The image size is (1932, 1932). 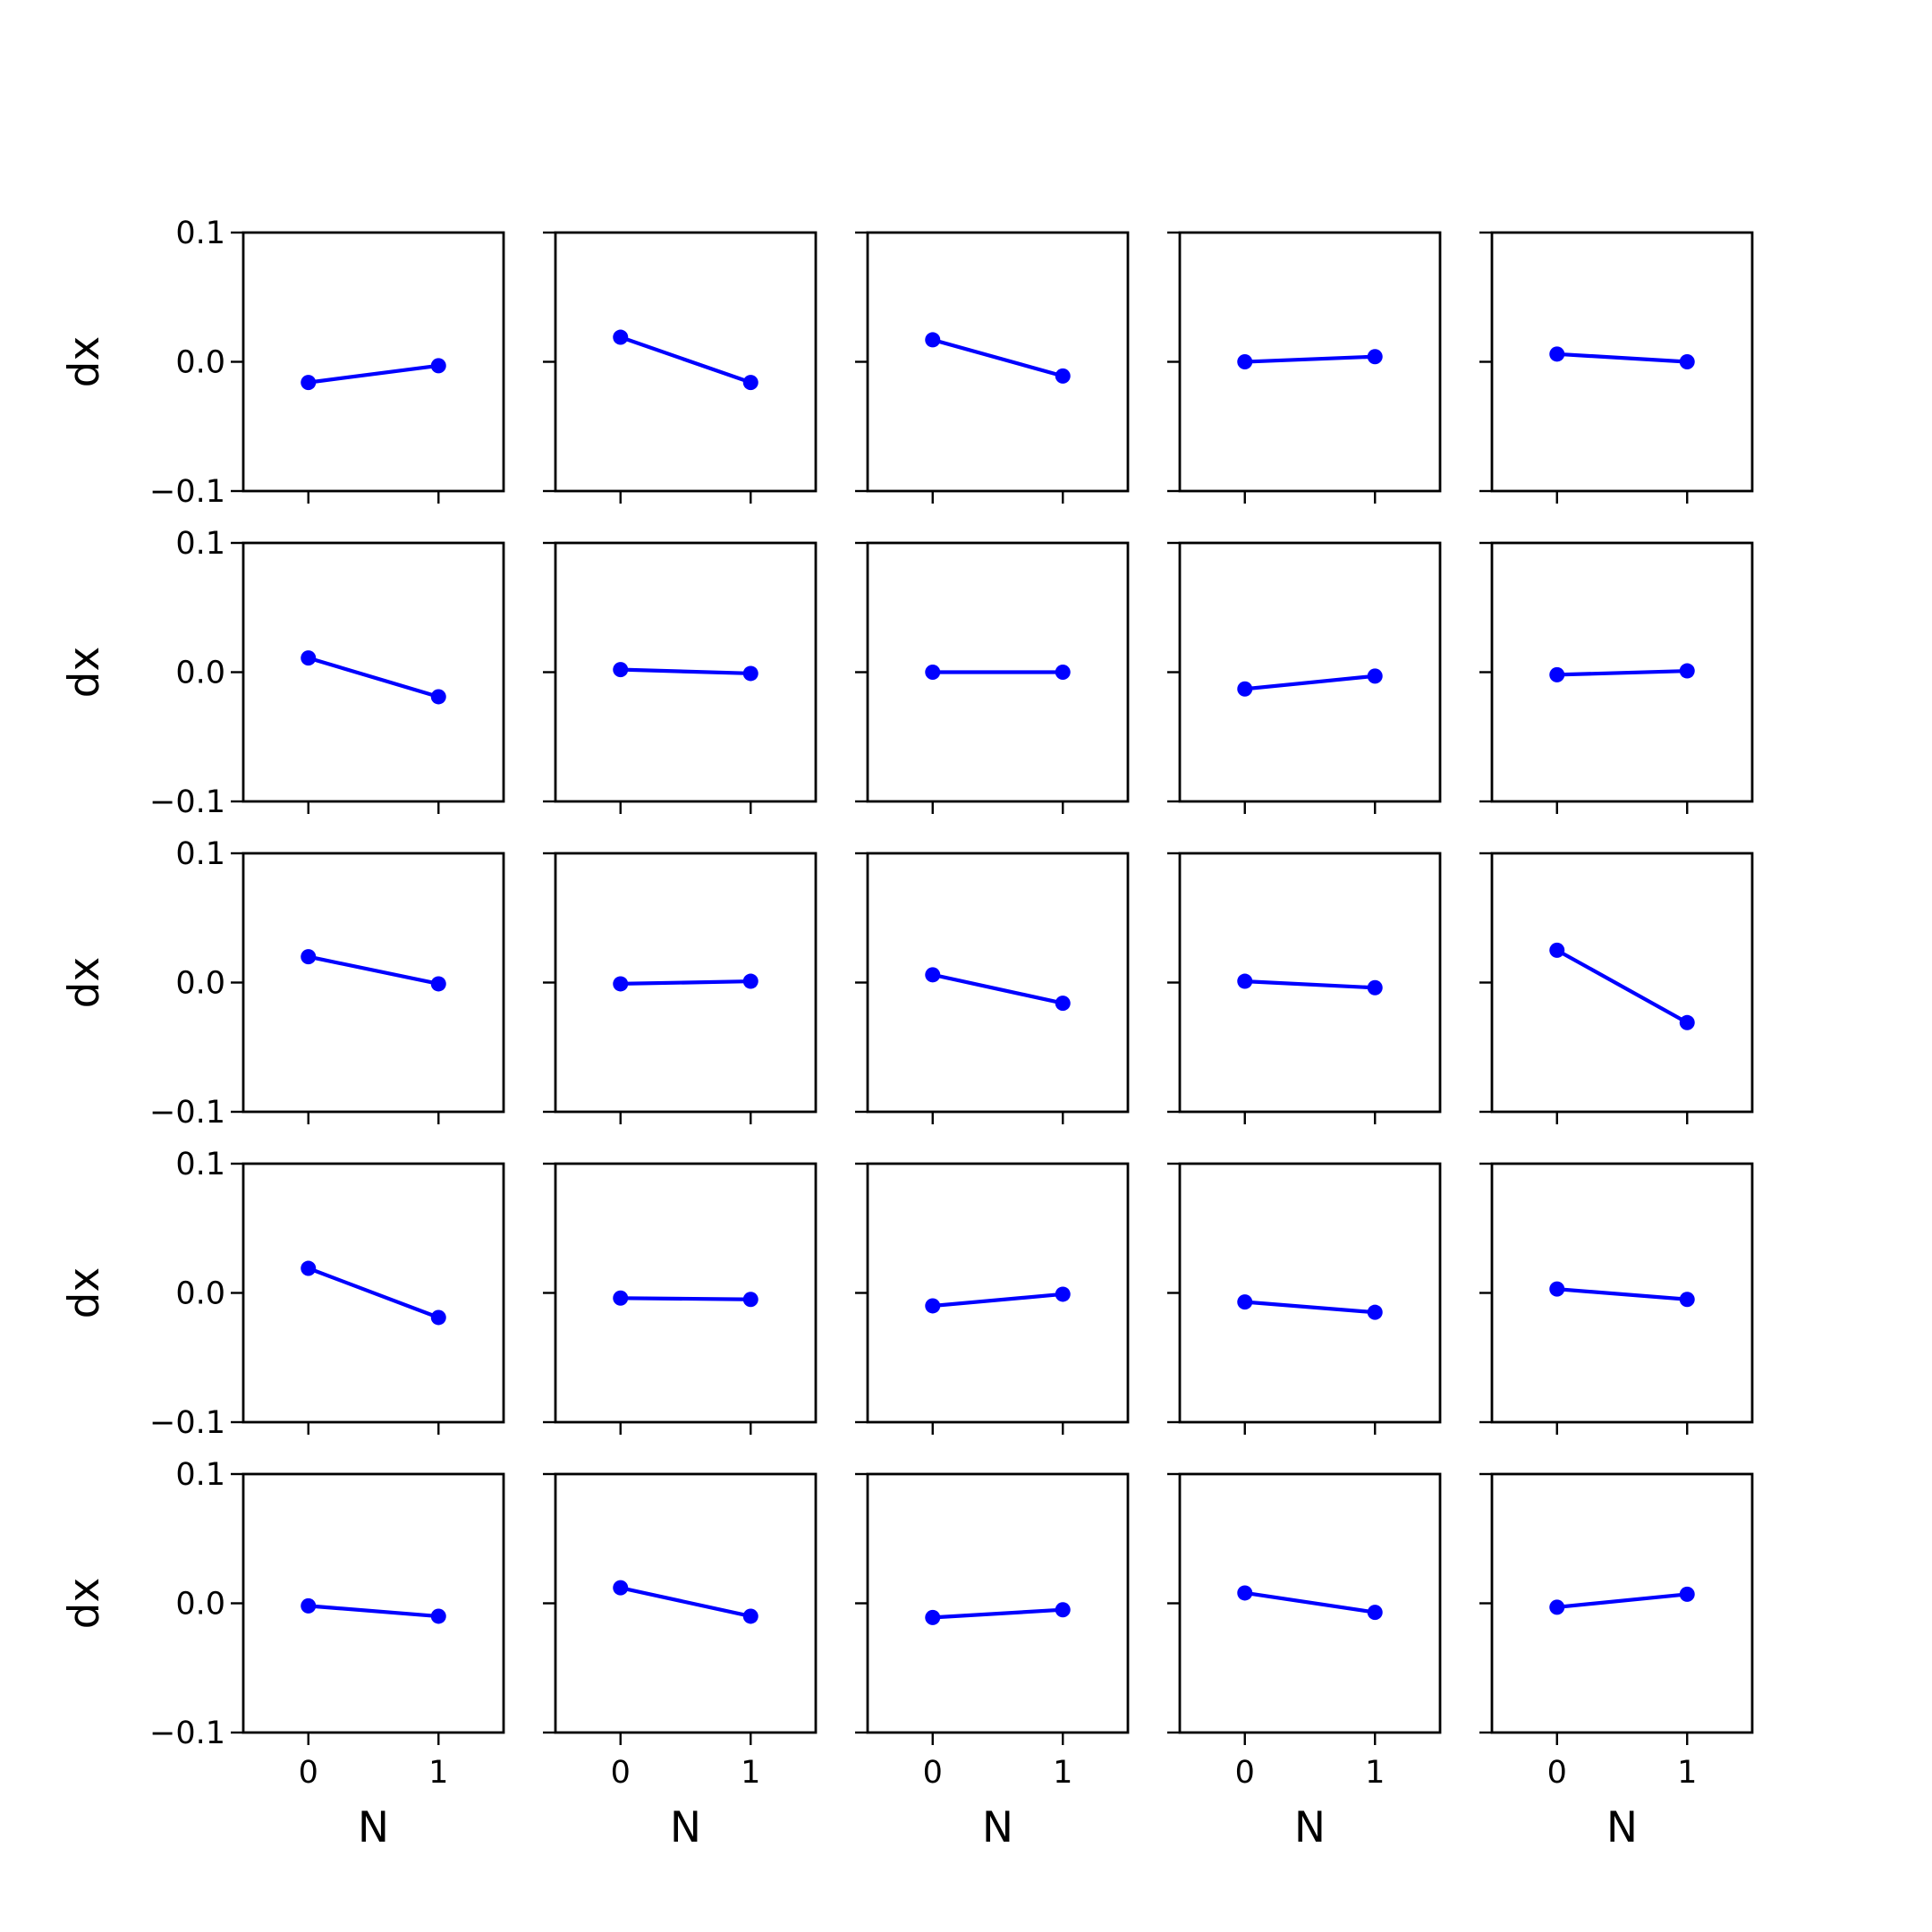 What do you see at coordinates (1616, 1662) in the screenshot?
I see `subplot-r4-c4: 0 1 N` at bounding box center [1616, 1662].